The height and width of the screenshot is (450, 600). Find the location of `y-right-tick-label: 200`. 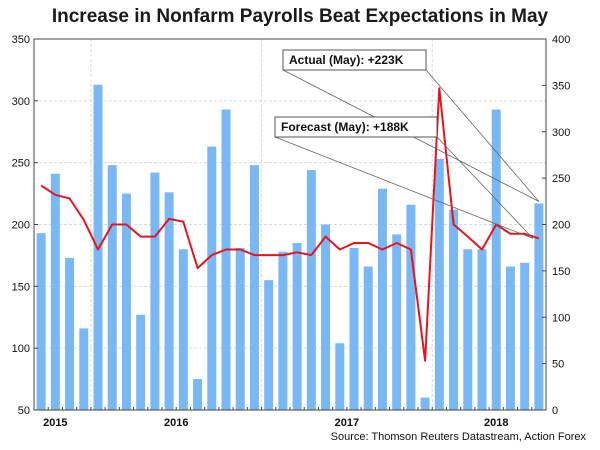

y-right-tick-label: 200 is located at coordinates (561, 226).